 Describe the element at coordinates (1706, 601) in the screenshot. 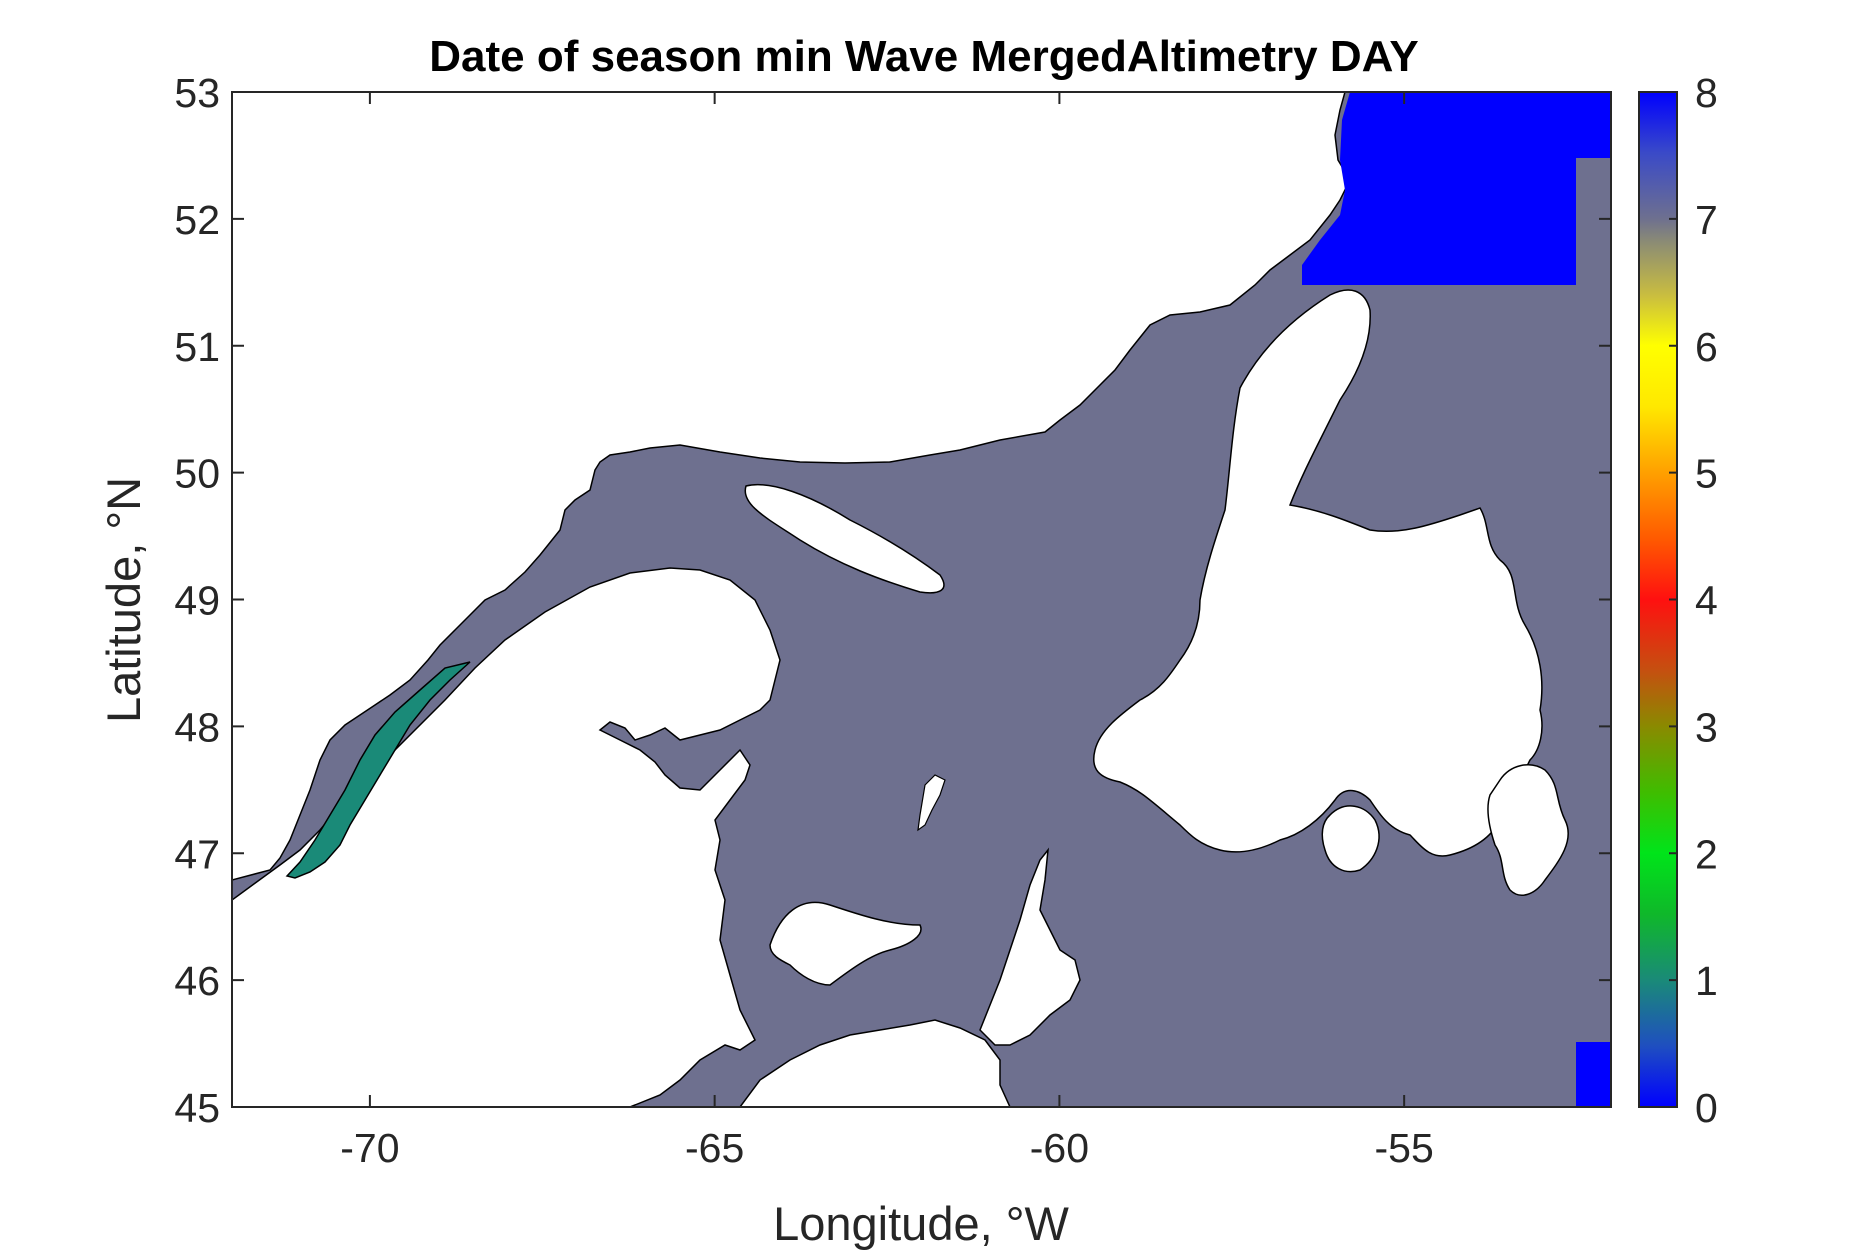

I see `colorbar-tick-label: 4` at that location.